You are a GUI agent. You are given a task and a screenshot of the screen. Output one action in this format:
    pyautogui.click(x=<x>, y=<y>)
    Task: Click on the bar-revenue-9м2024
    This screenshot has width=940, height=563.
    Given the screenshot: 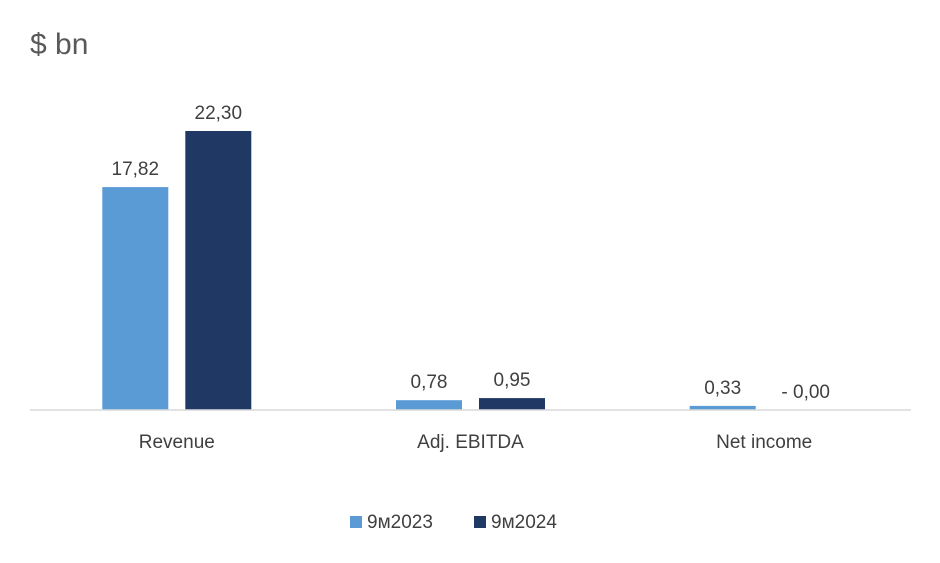 What is the action you would take?
    pyautogui.click(x=218, y=270)
    